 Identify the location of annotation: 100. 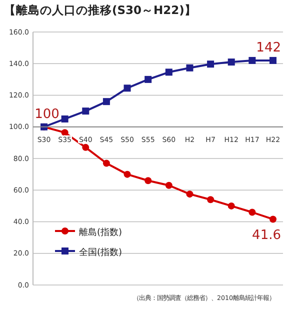
(47, 114).